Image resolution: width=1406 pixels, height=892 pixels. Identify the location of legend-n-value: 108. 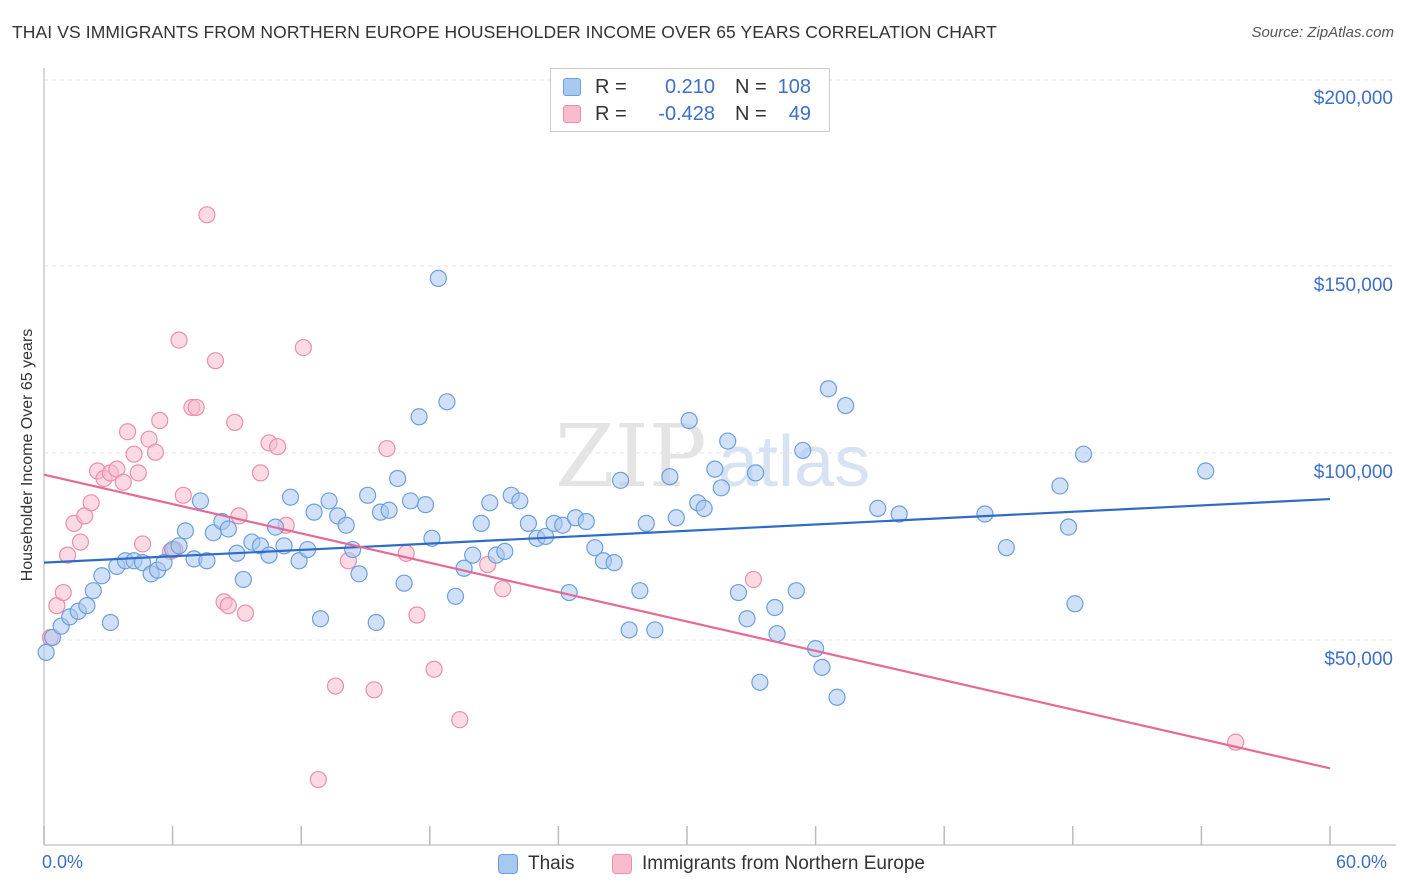
(794, 86).